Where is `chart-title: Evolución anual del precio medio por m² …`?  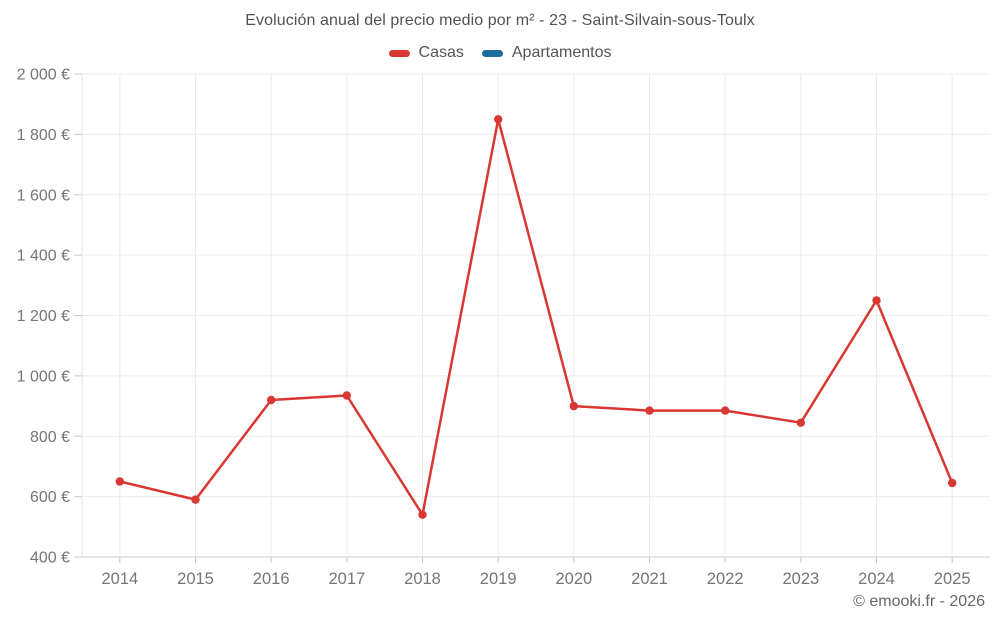
chart-title: Evolución anual del precio medio por m² … is located at coordinates (500, 20).